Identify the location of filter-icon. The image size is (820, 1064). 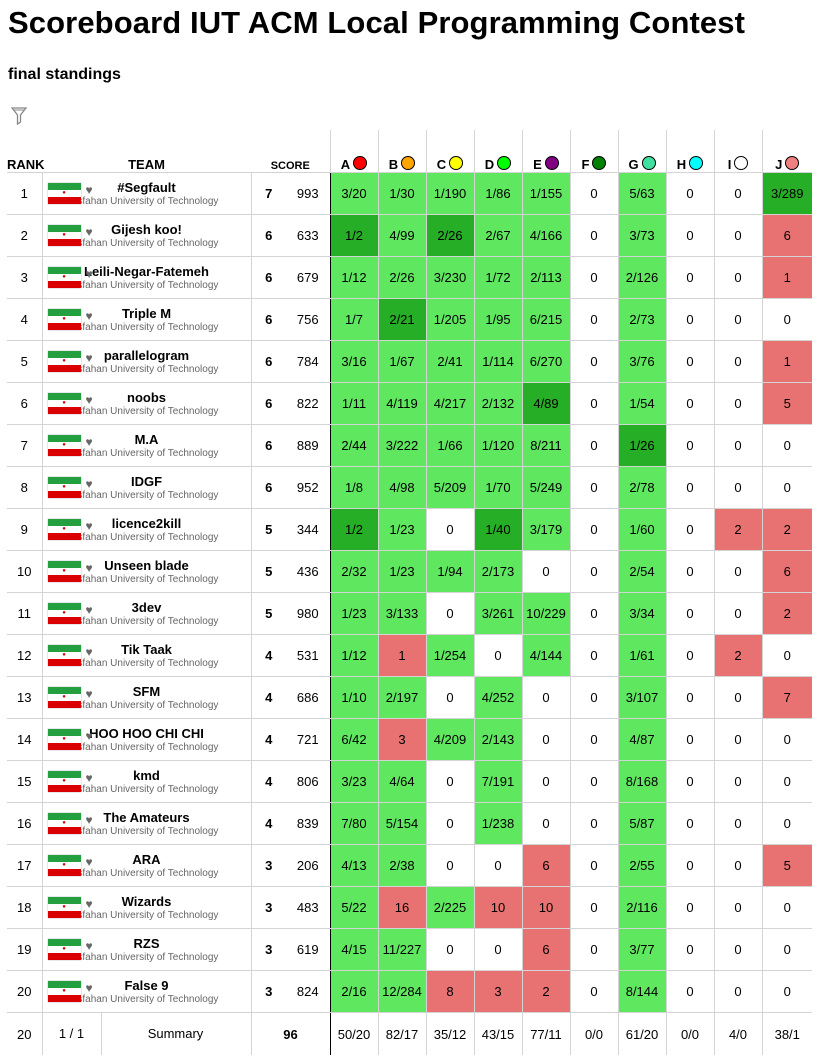
(19, 116).